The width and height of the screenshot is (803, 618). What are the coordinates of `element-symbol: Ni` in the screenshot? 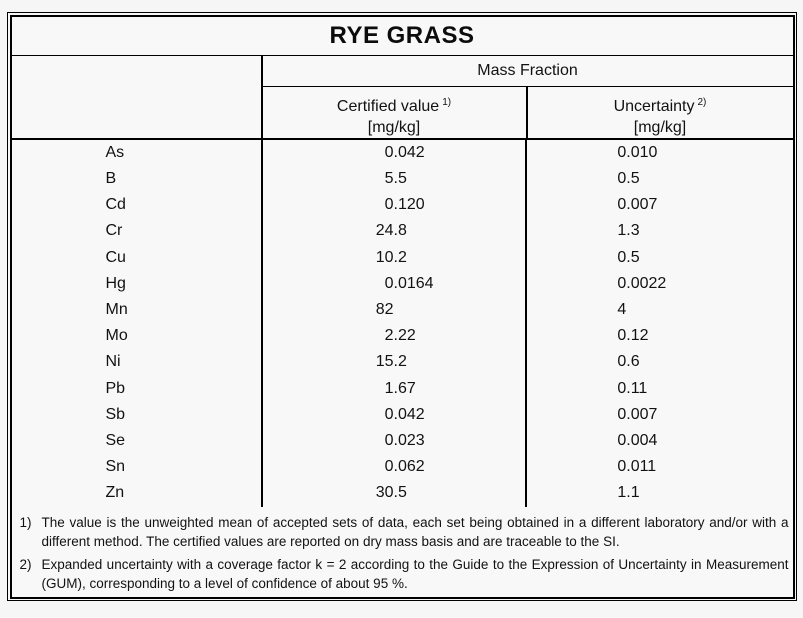 It's located at (113, 362).